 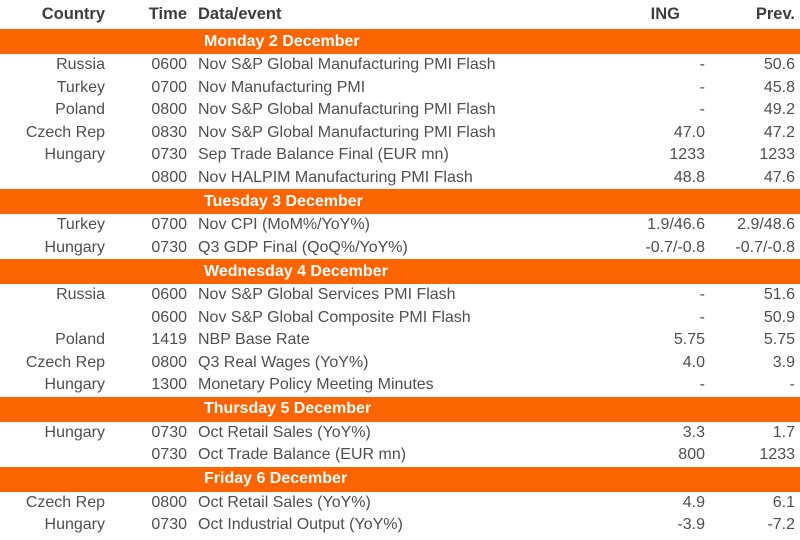 I want to click on cell-ing: 4.0, so click(x=693, y=362).